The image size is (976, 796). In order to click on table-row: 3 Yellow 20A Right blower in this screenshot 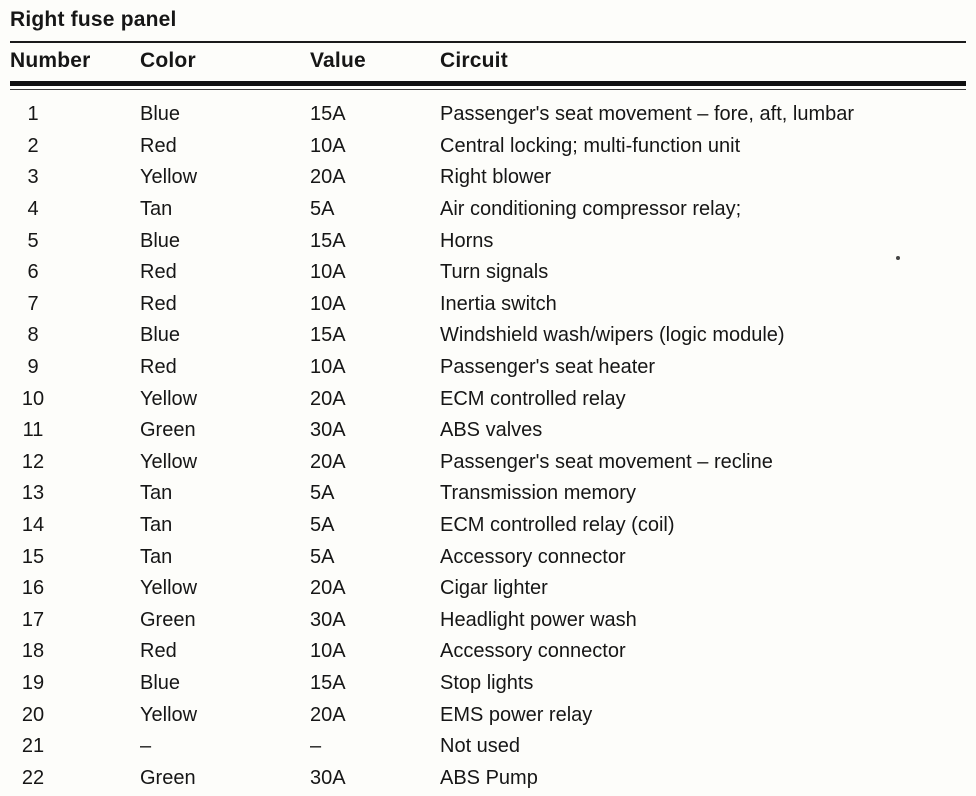, I will do `click(488, 178)`.